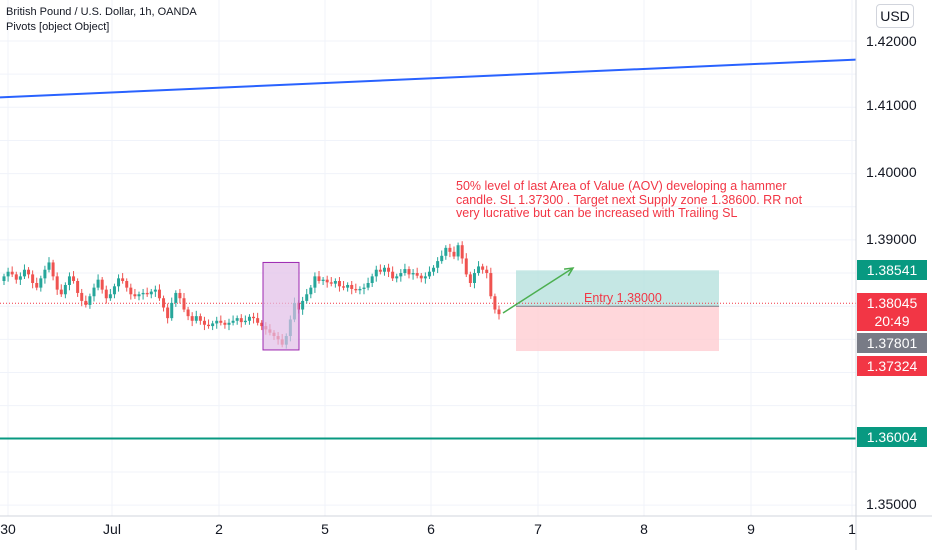 Image resolution: width=932 pixels, height=550 pixels. Describe the element at coordinates (892, 303) in the screenshot. I see `last-price-tag: 1.38045` at that location.